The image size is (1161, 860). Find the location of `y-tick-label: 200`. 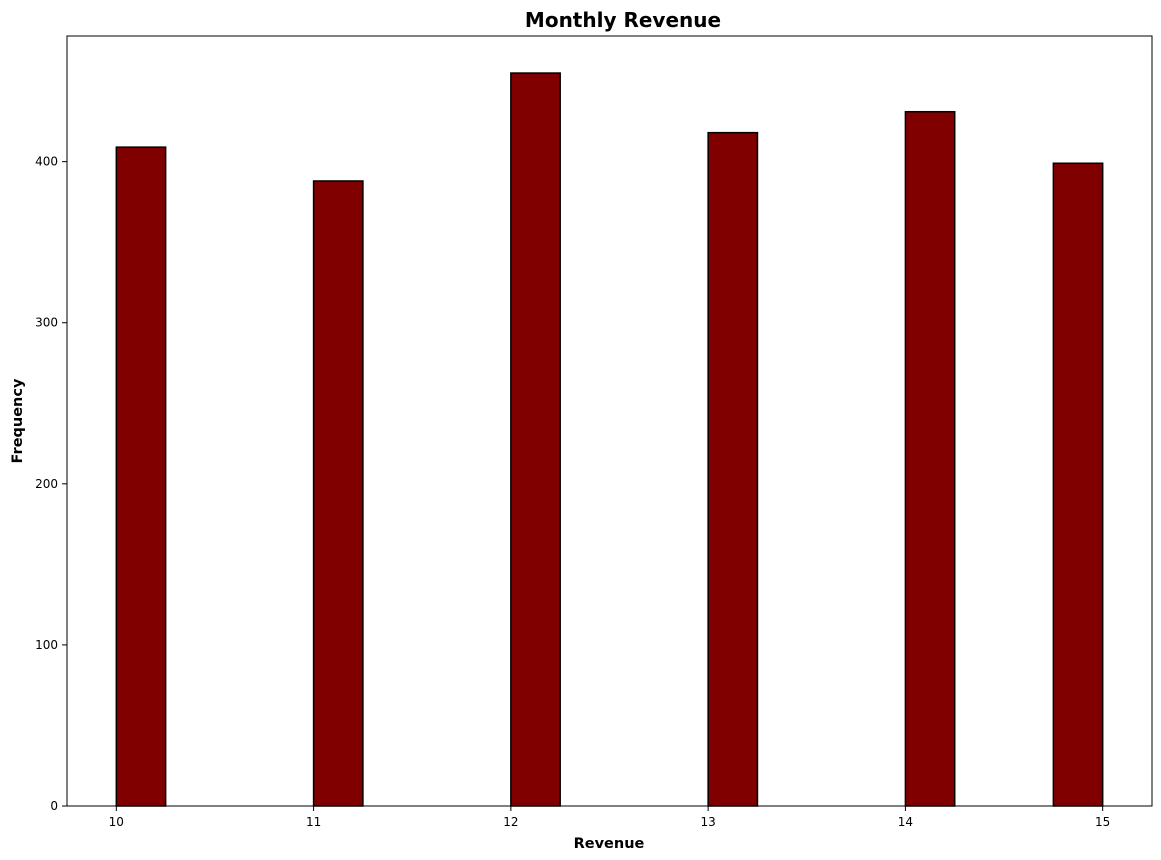

y-tick-label: 200 is located at coordinates (46, 484).